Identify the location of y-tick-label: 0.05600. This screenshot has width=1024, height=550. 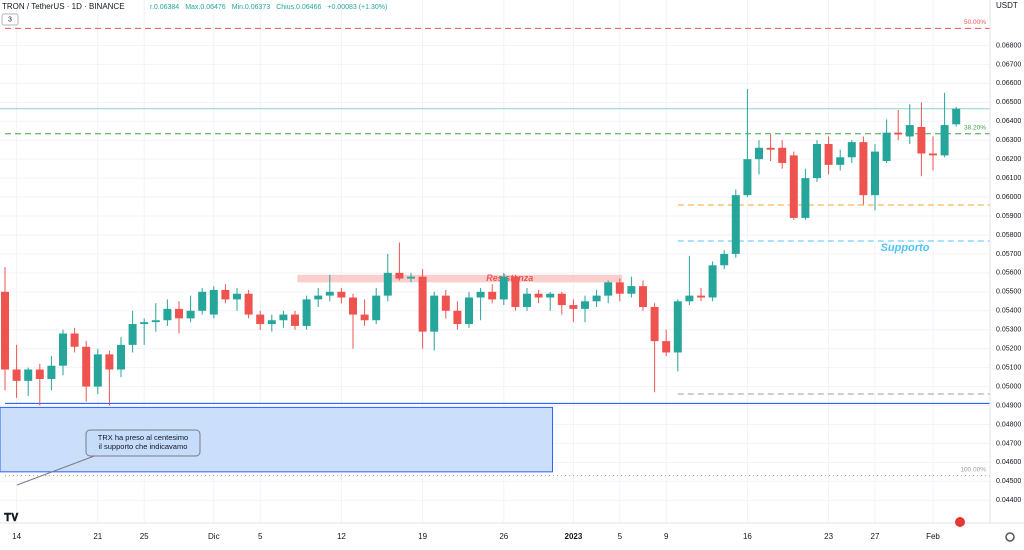
(1008, 273).